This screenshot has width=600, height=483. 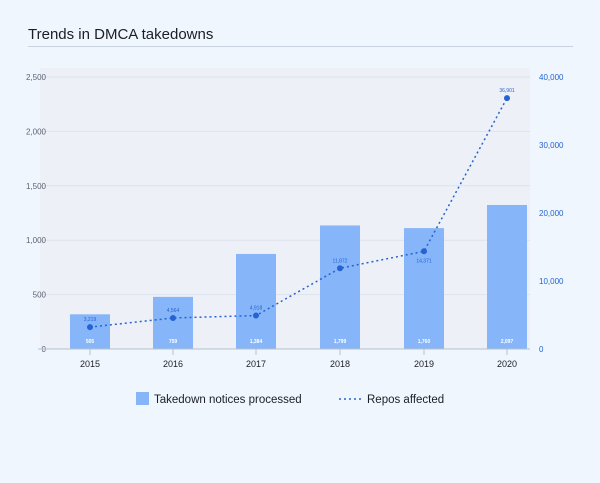 I want to click on right-tick-label: 30,000, so click(x=551, y=145).